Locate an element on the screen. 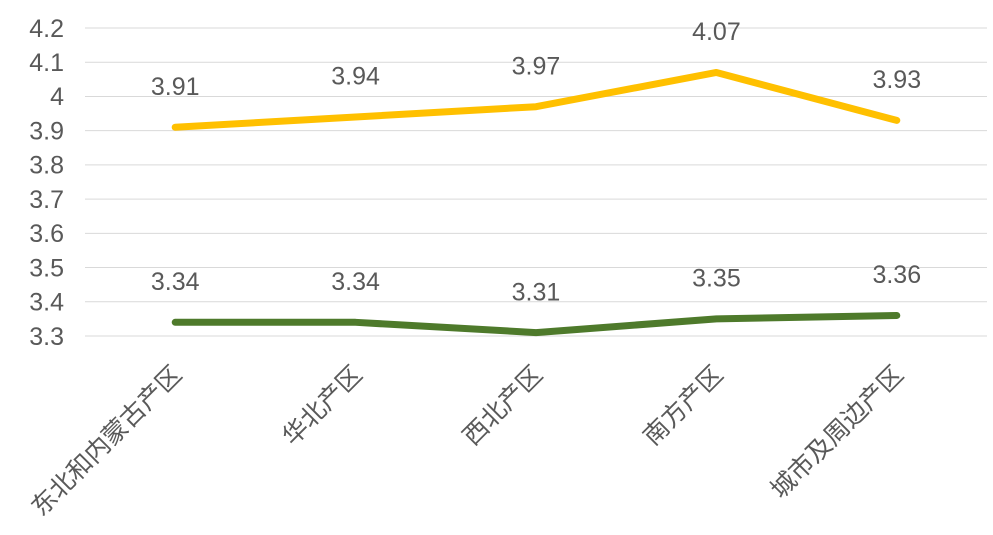 This screenshot has height=535, width=993. y-tick-label: 3.3 is located at coordinates (46, 337).